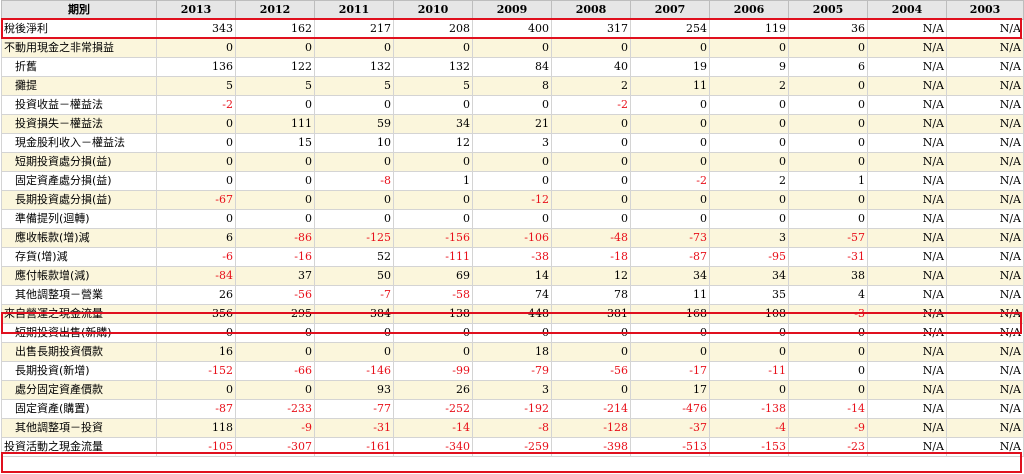 The width and height of the screenshot is (1024, 474). What do you see at coordinates (433, 10) in the screenshot?
I see `year-header: 2010` at bounding box center [433, 10].